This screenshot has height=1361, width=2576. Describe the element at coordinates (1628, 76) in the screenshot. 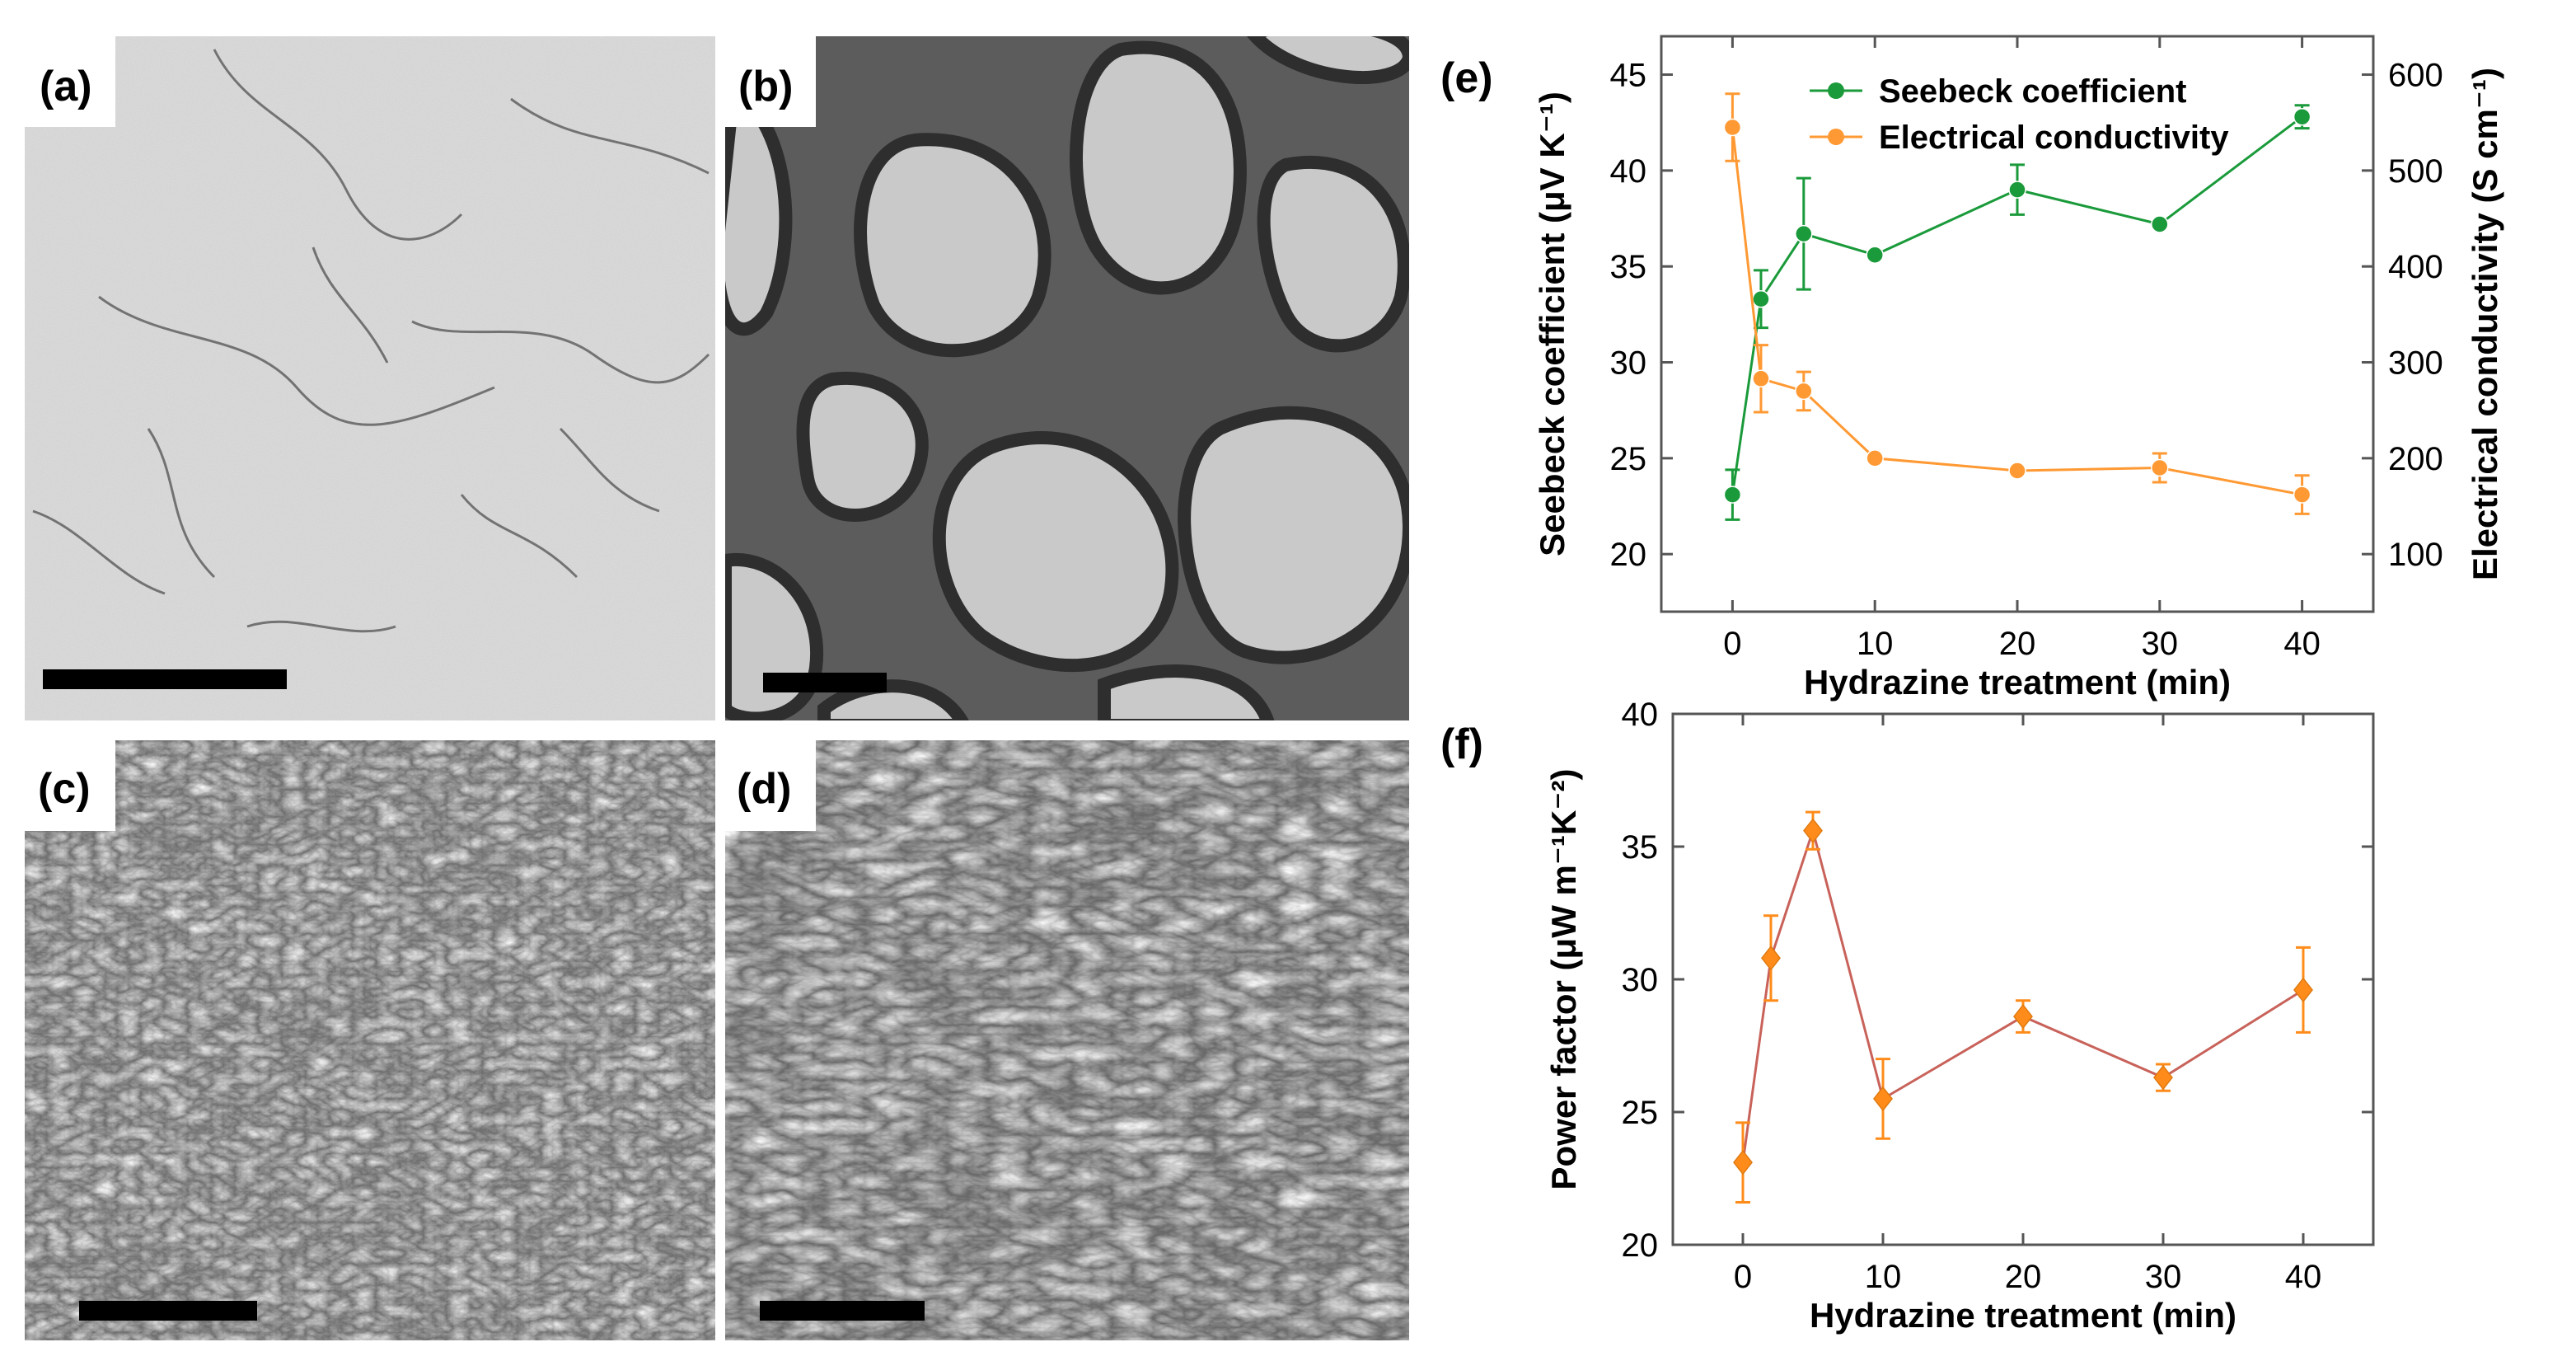

I see `y-tick-label: 45` at that location.